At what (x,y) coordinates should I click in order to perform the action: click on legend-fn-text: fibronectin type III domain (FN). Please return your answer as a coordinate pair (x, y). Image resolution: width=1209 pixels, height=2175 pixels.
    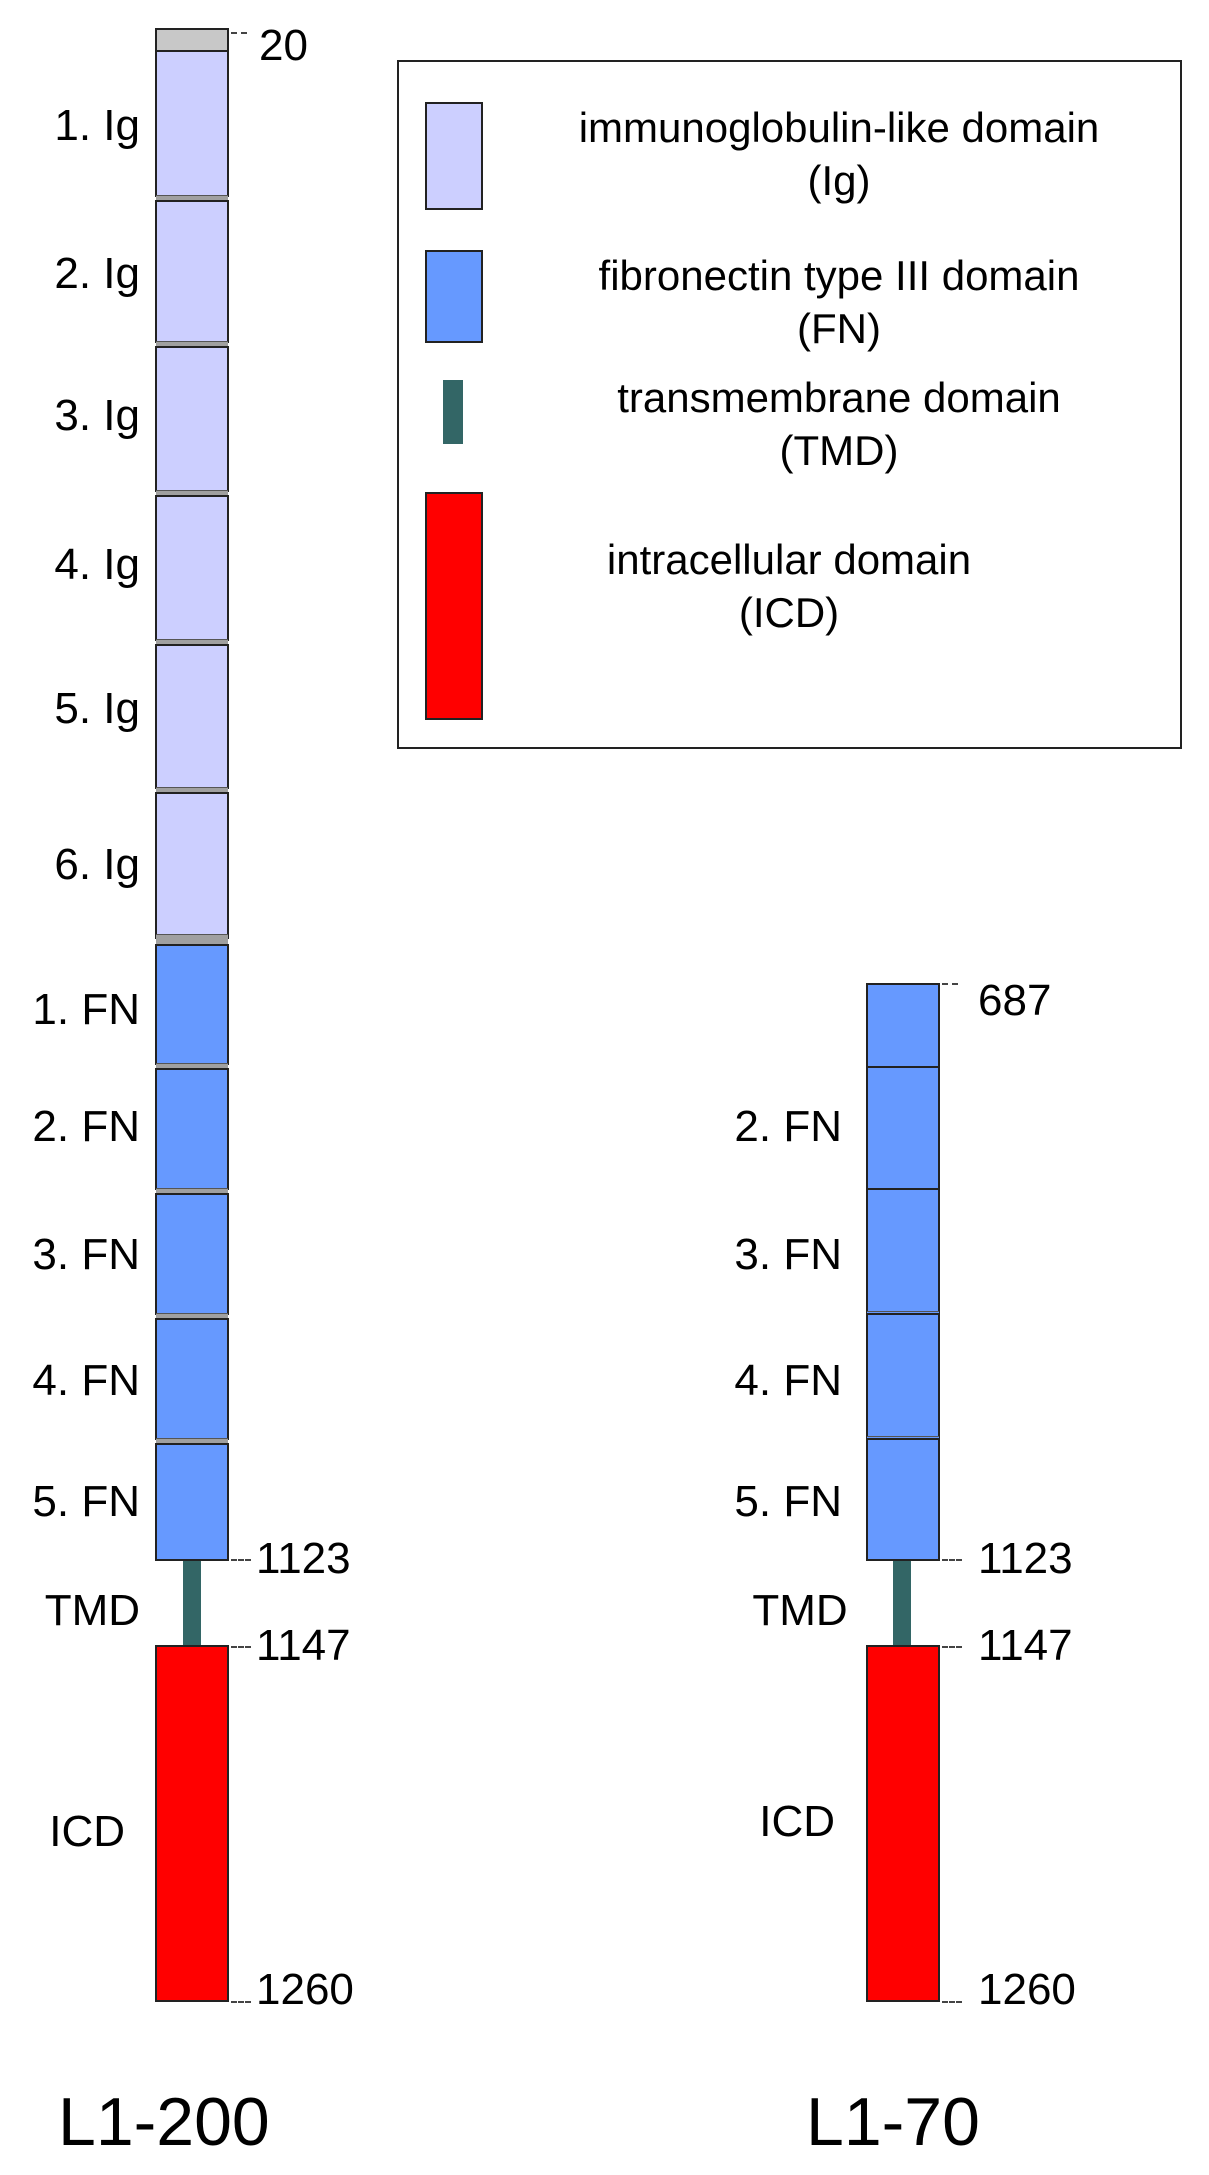
    Looking at the image, I should click on (839, 302).